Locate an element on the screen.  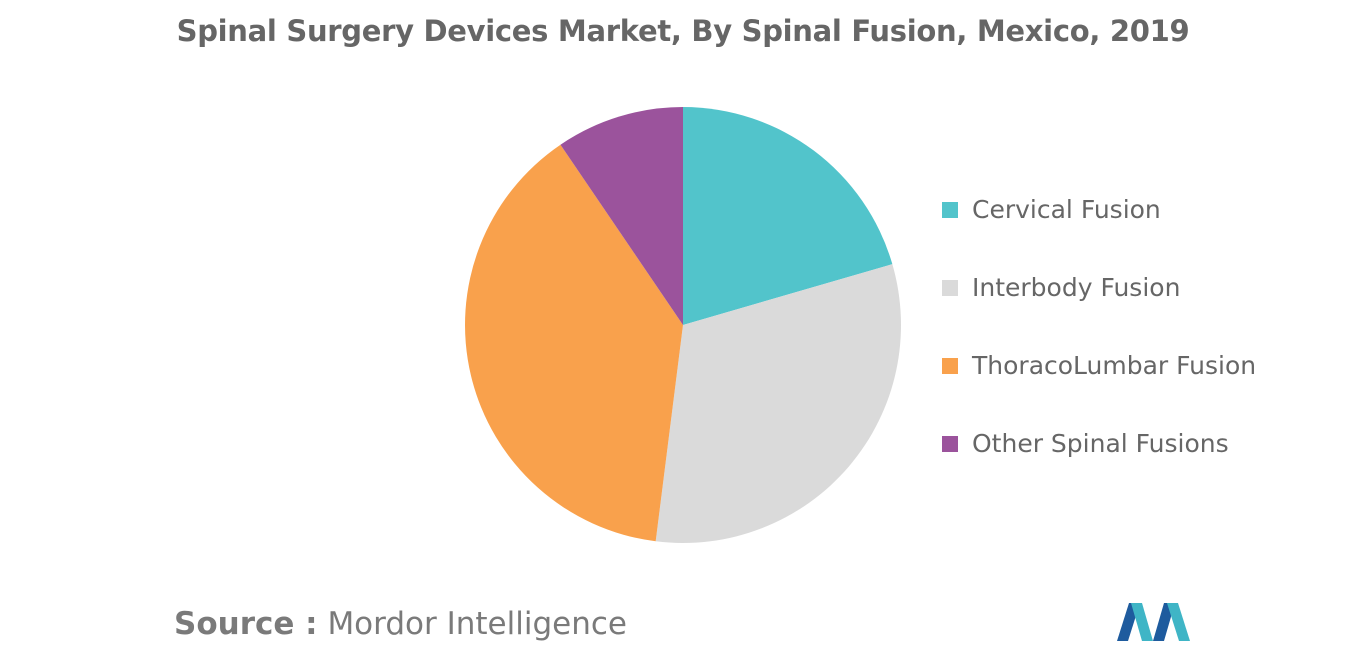
source-name: Mordor Intelligence is located at coordinates (477, 624).